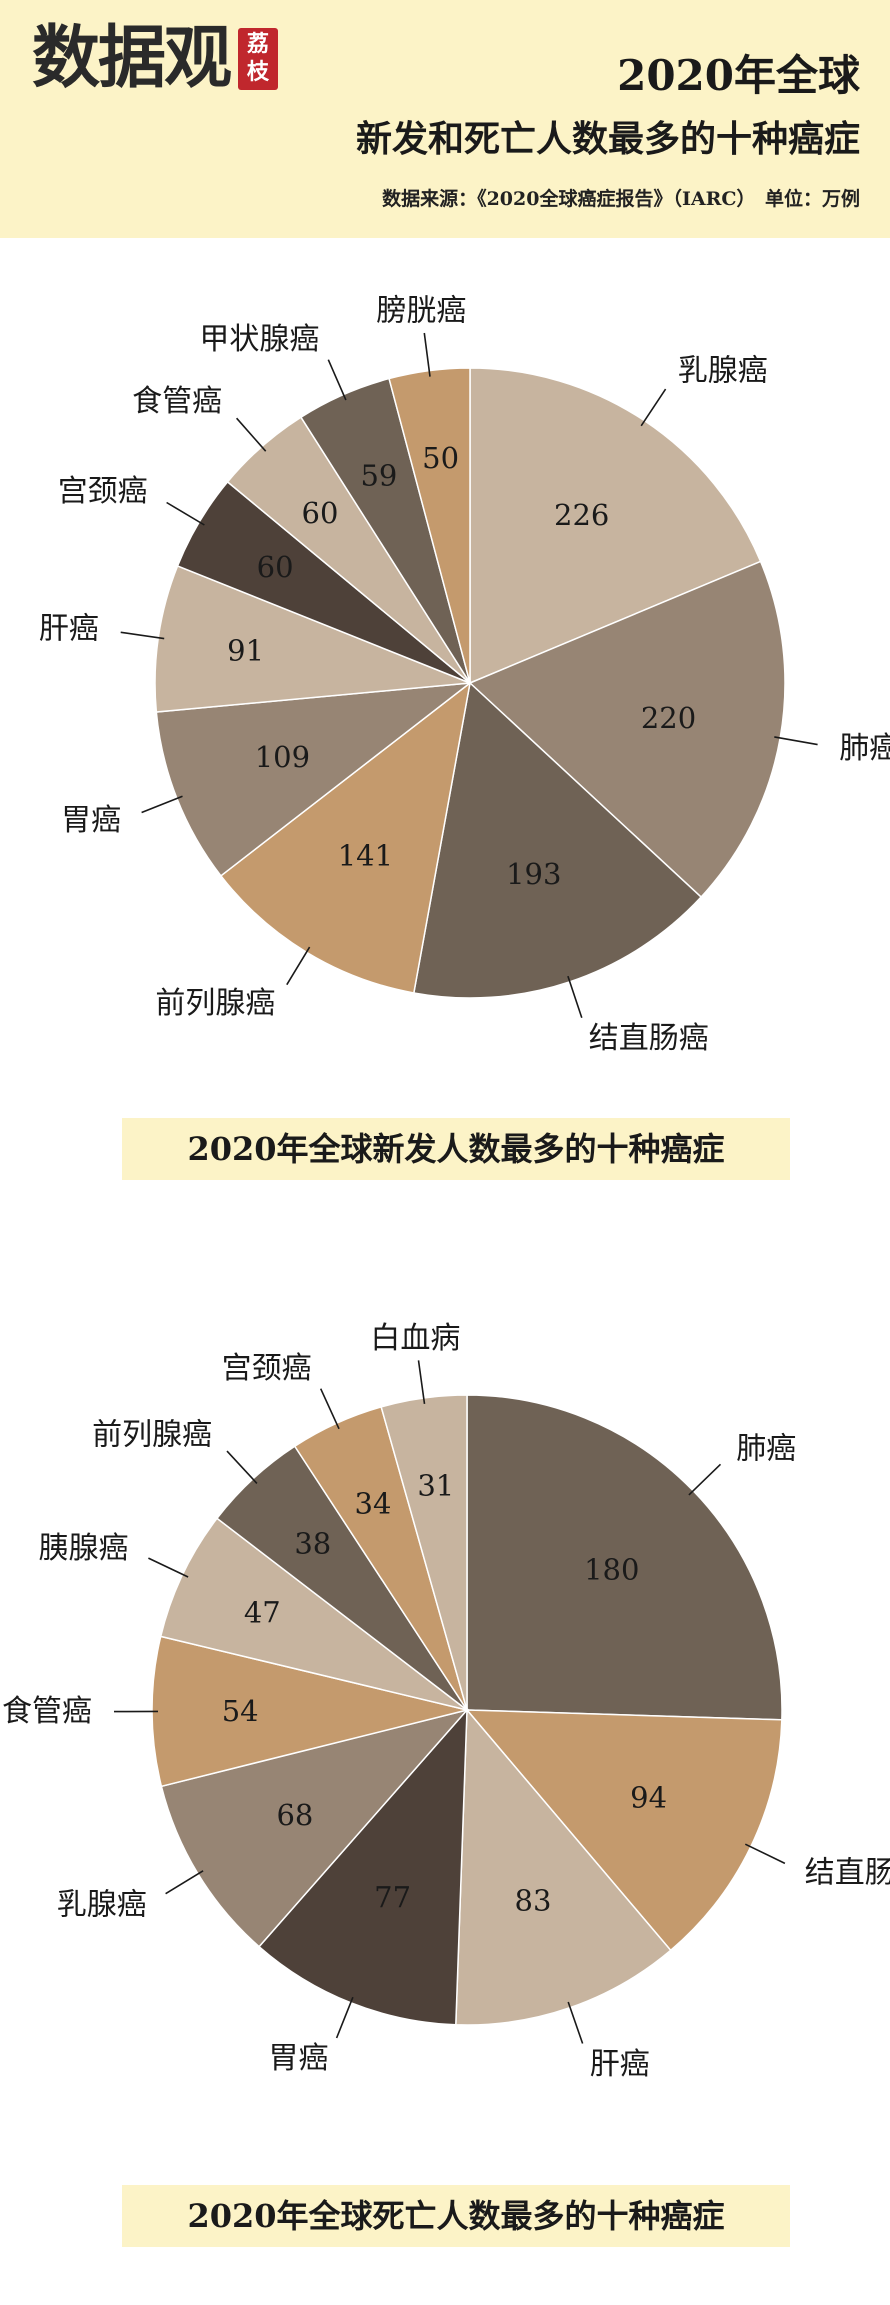 The image size is (890, 2305). What do you see at coordinates (766, 1449) in the screenshot?
I see `deaths-category-label: 肺癌` at bounding box center [766, 1449].